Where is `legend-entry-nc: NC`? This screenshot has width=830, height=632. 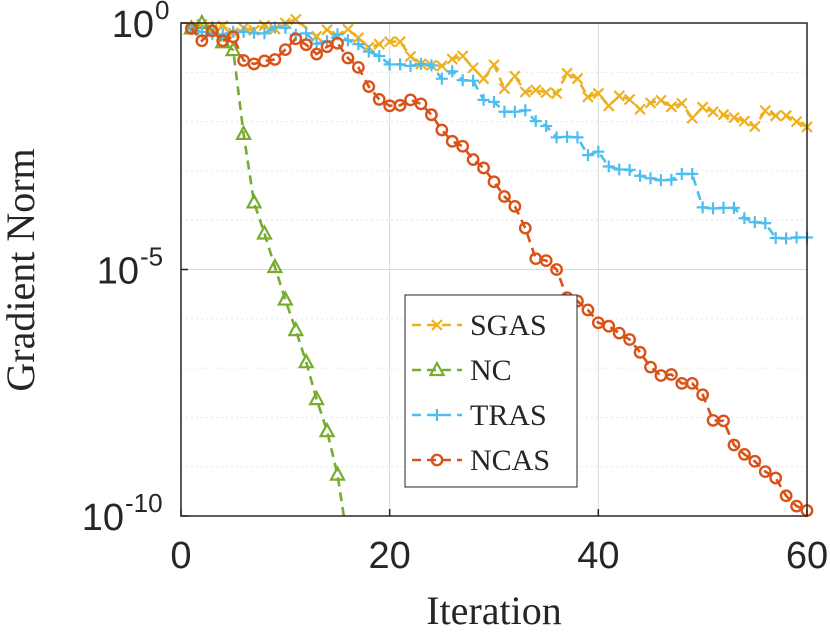
legend-entry-nc: NC is located at coordinates (462, 370).